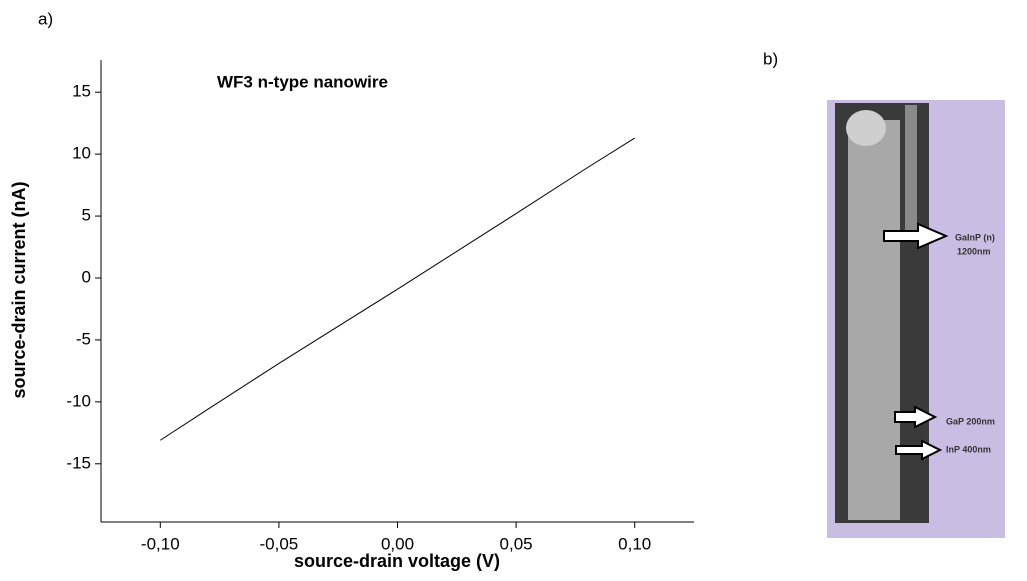 The height and width of the screenshot is (581, 1027). What do you see at coordinates (160, 543) in the screenshot?
I see `x-tick-label: -0,10` at bounding box center [160, 543].